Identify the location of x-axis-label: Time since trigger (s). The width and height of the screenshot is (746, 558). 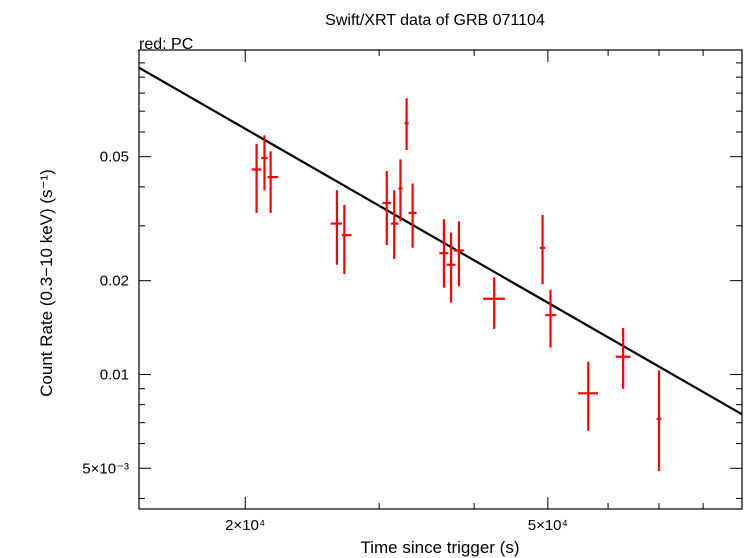
(439, 547).